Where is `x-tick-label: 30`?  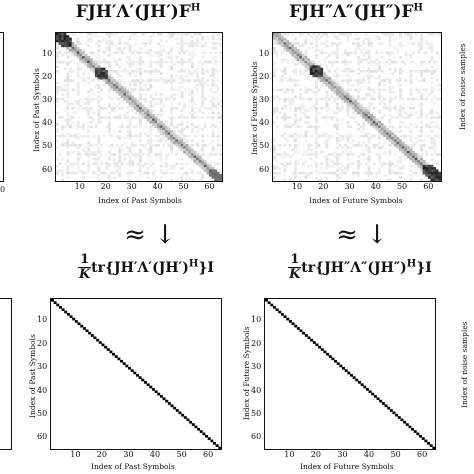 x-tick-label: 30 is located at coordinates (349, 186).